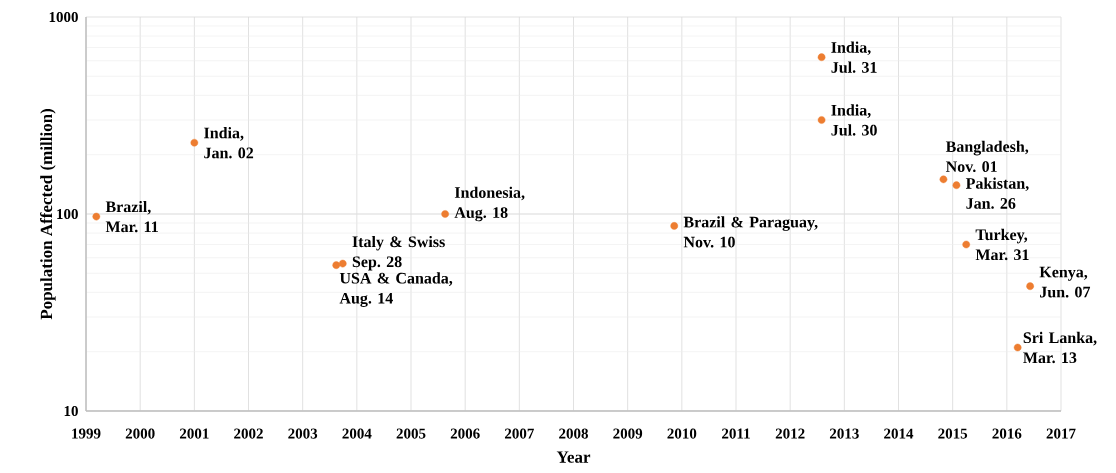 This screenshot has height=473, width=1116. Describe the element at coordinates (628, 433) in the screenshot. I see `x-tick-label: 2009` at that location.